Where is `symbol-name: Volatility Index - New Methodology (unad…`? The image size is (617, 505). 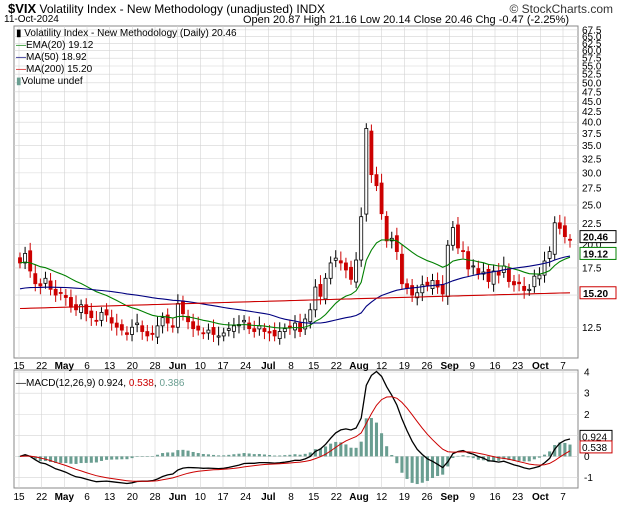
symbol-name: Volatility Index - New Methodology (unad… is located at coordinates (166, 9).